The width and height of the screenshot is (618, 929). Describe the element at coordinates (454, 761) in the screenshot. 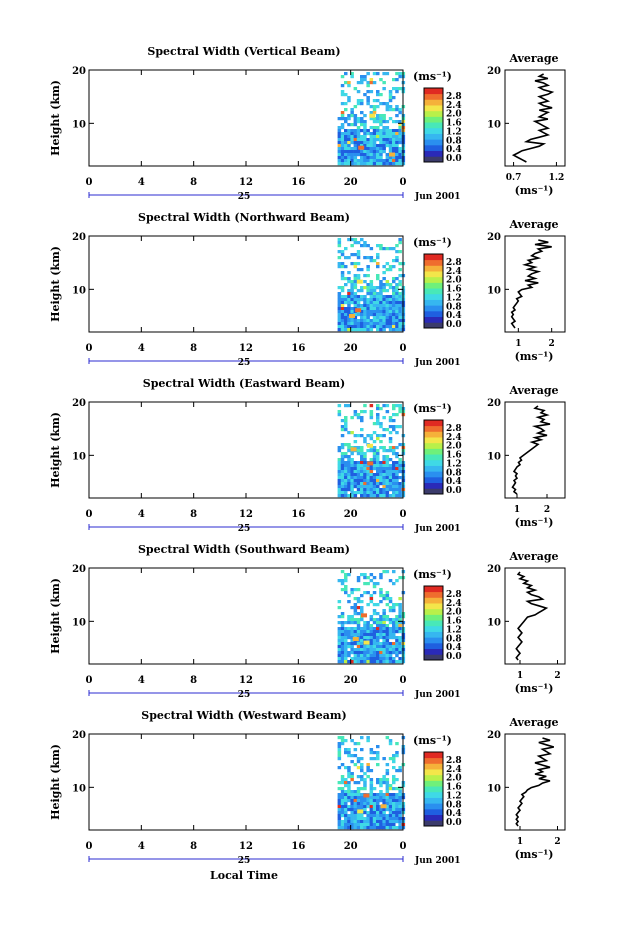

I see `colorbar-tick-label: 2.8` at that location.